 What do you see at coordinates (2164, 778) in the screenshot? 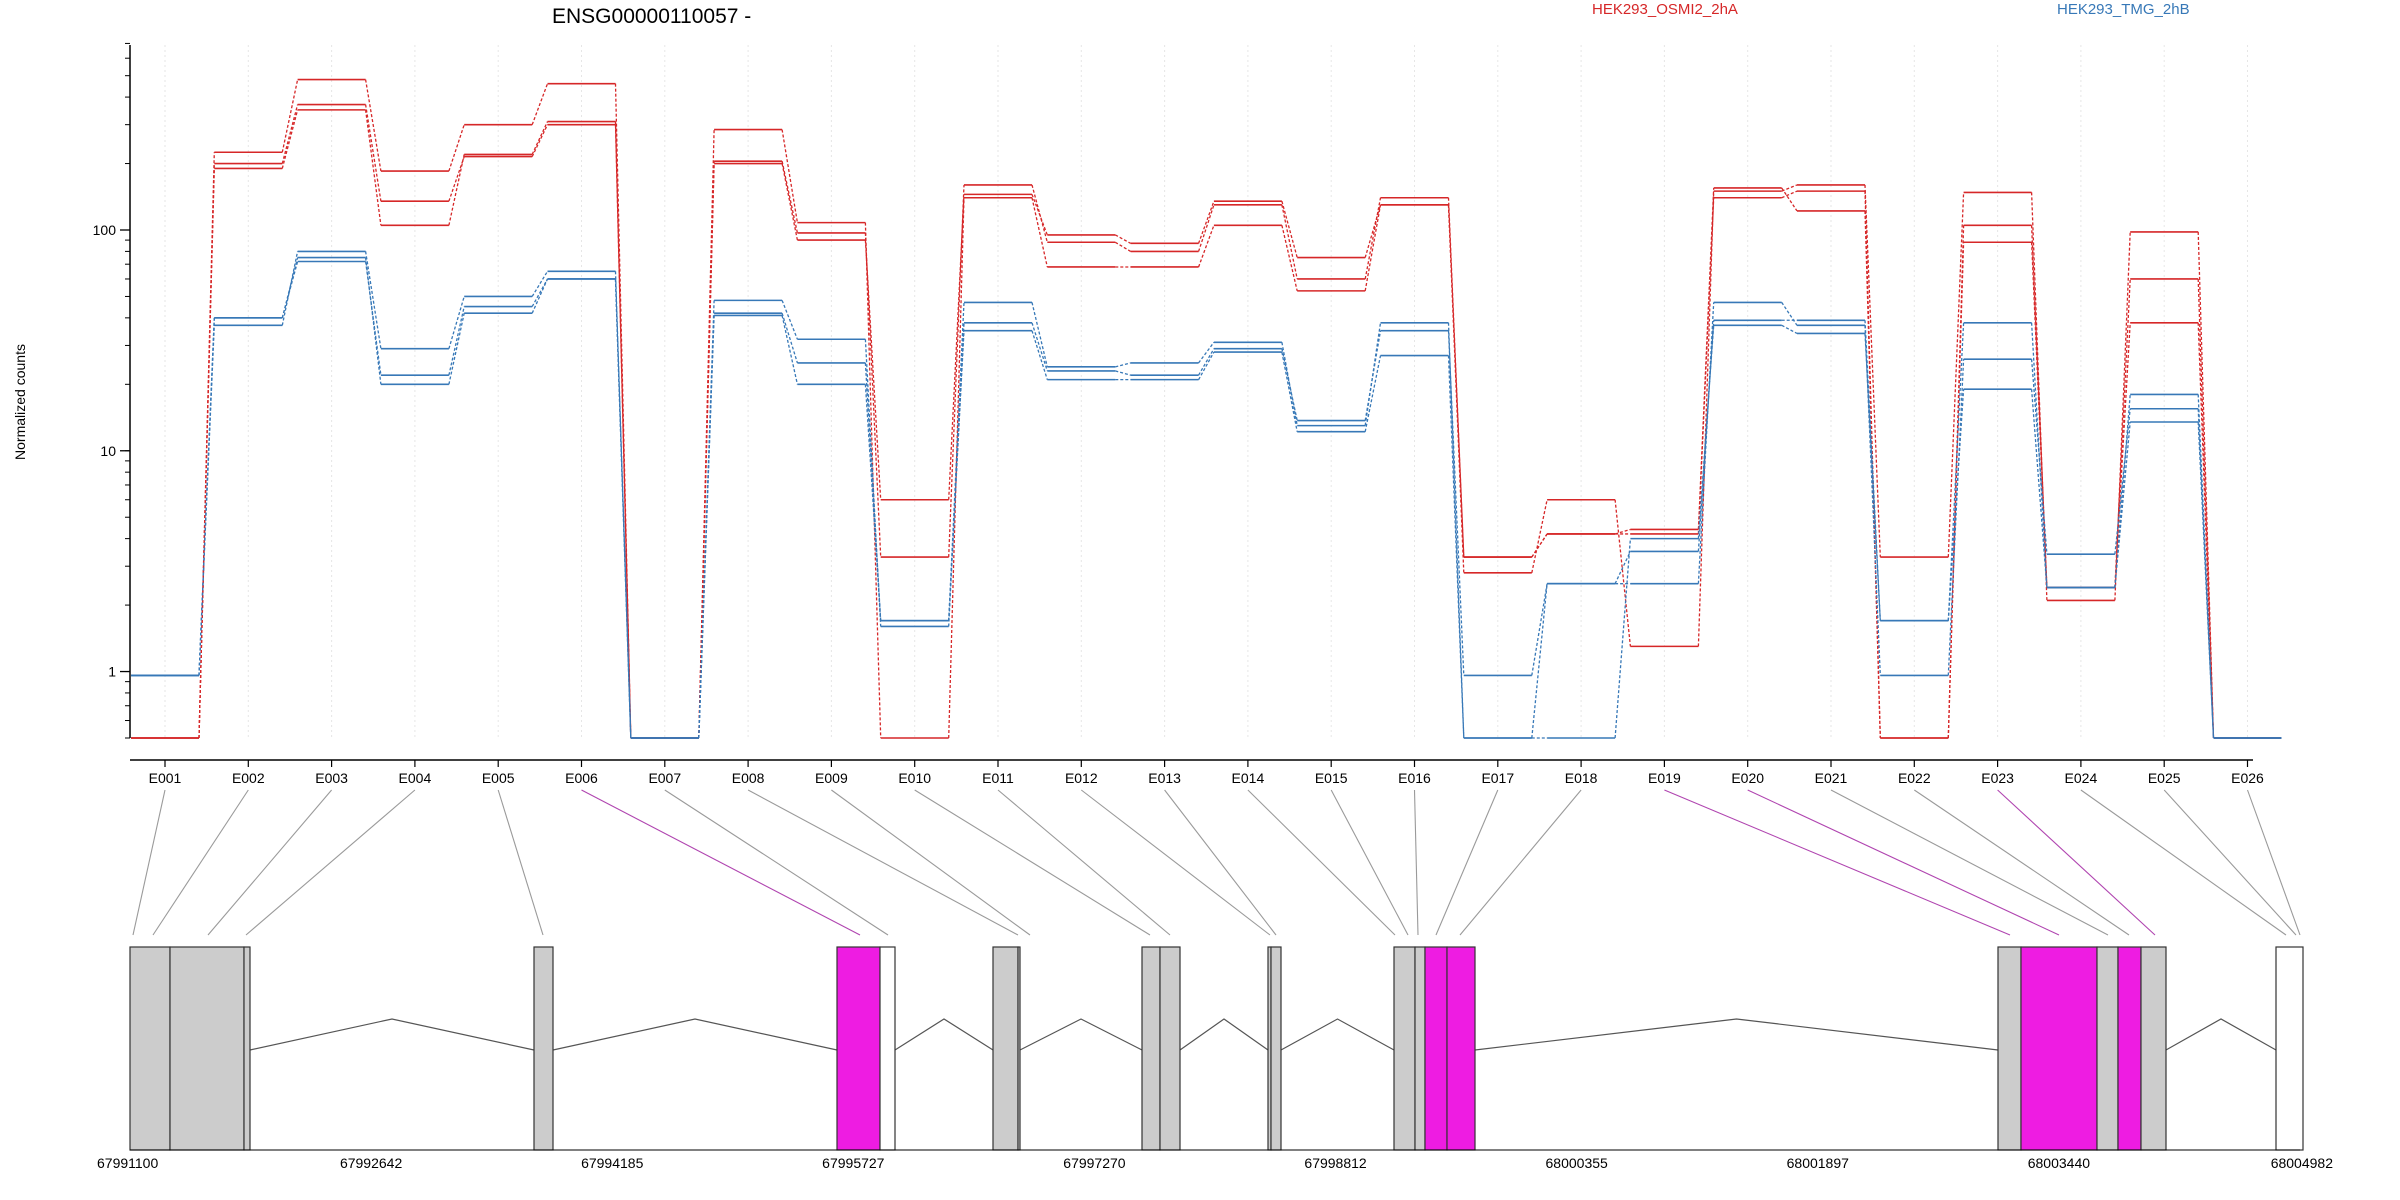
I see `x-tick-label: E025` at bounding box center [2164, 778].